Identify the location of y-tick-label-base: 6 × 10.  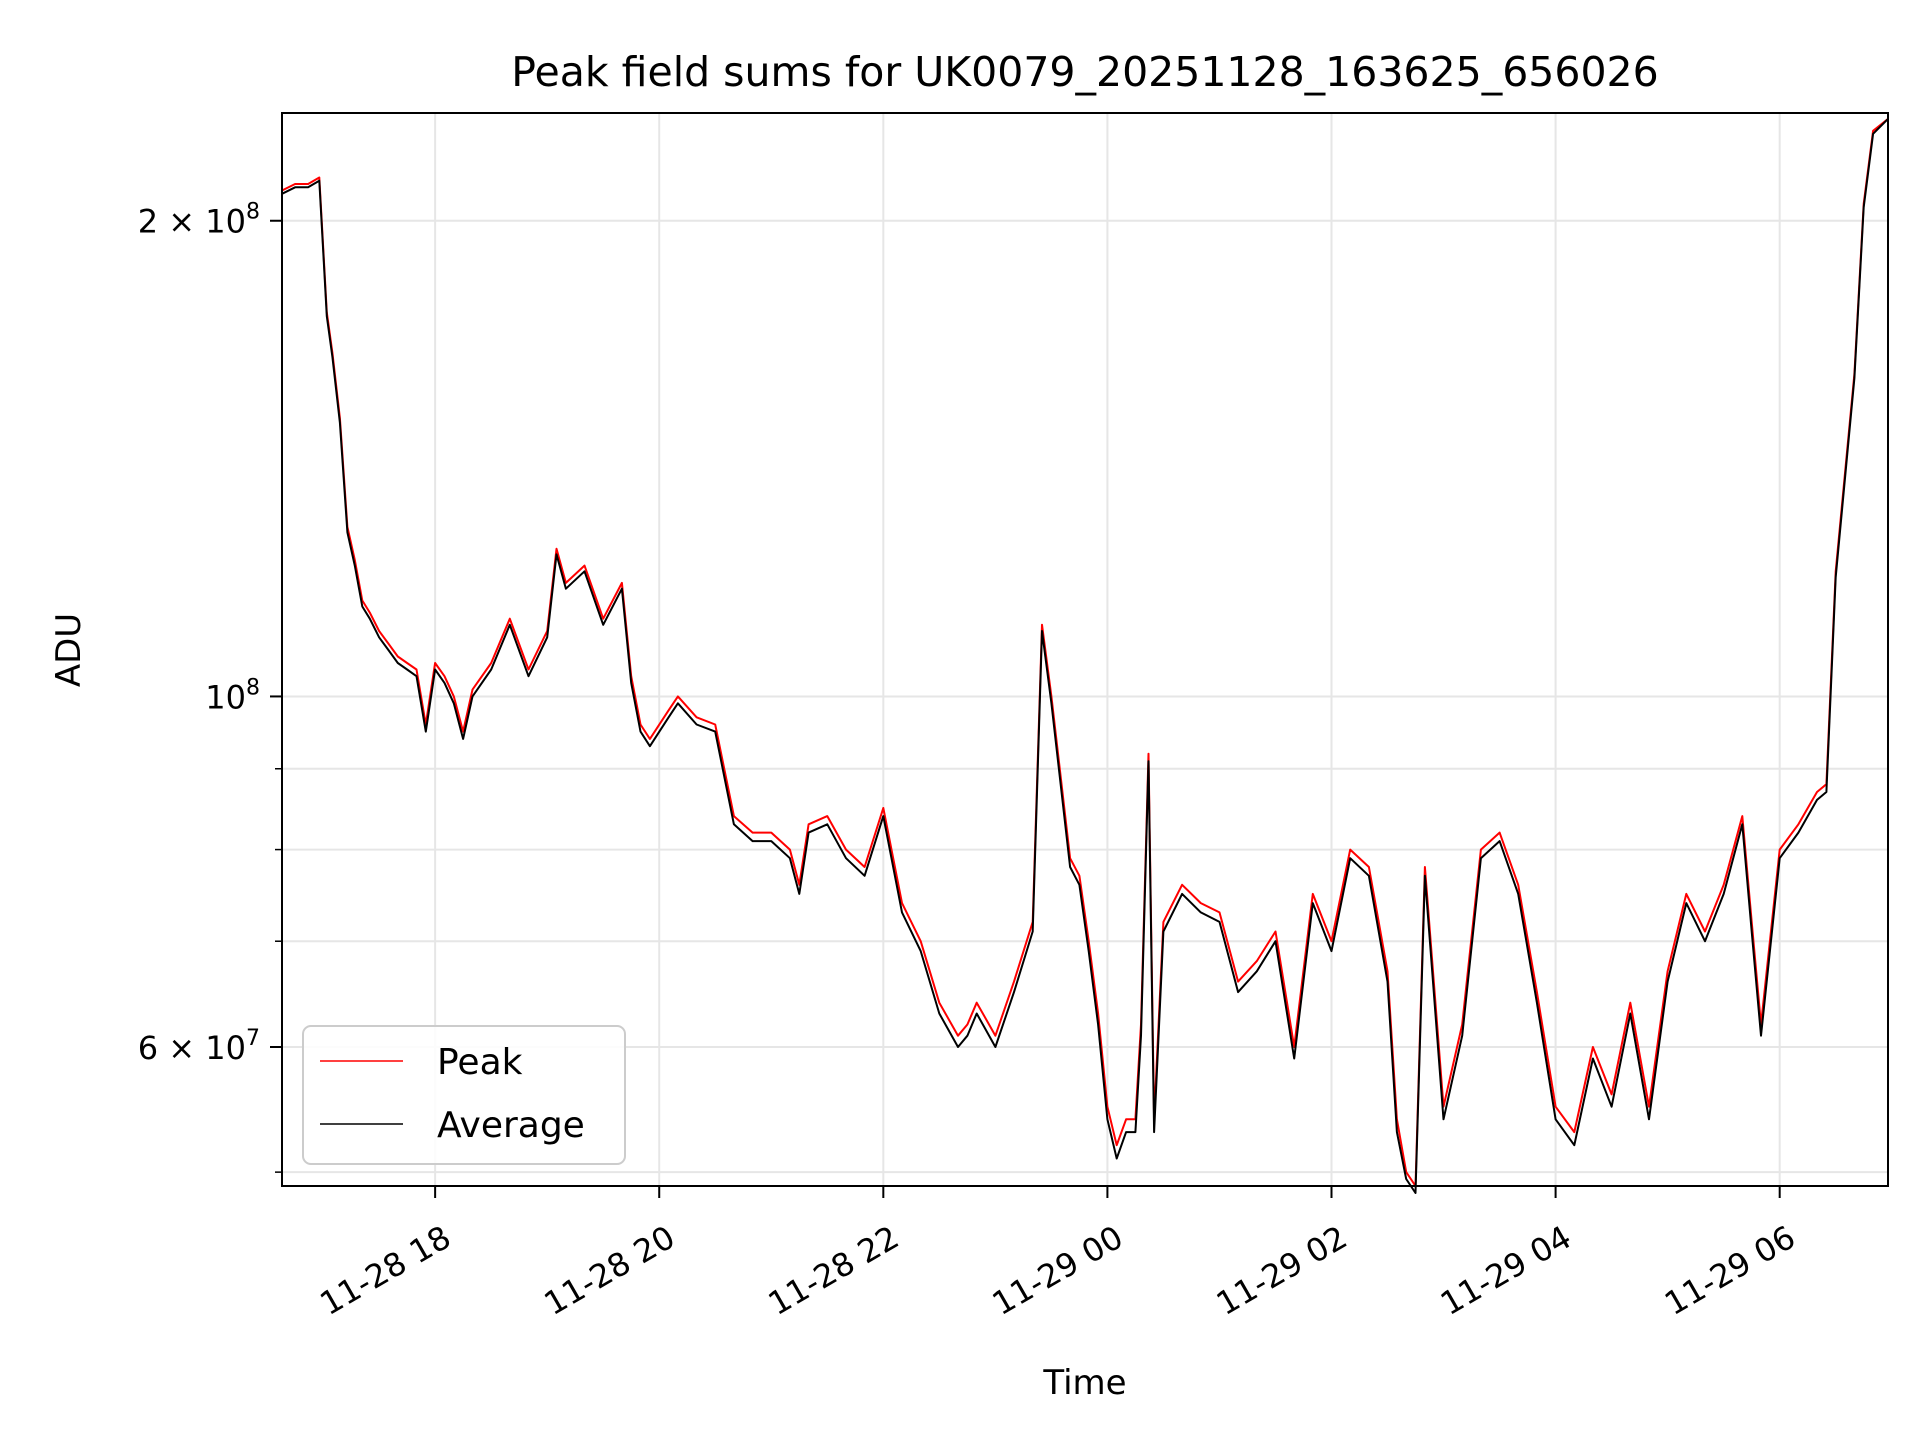
(192, 1048).